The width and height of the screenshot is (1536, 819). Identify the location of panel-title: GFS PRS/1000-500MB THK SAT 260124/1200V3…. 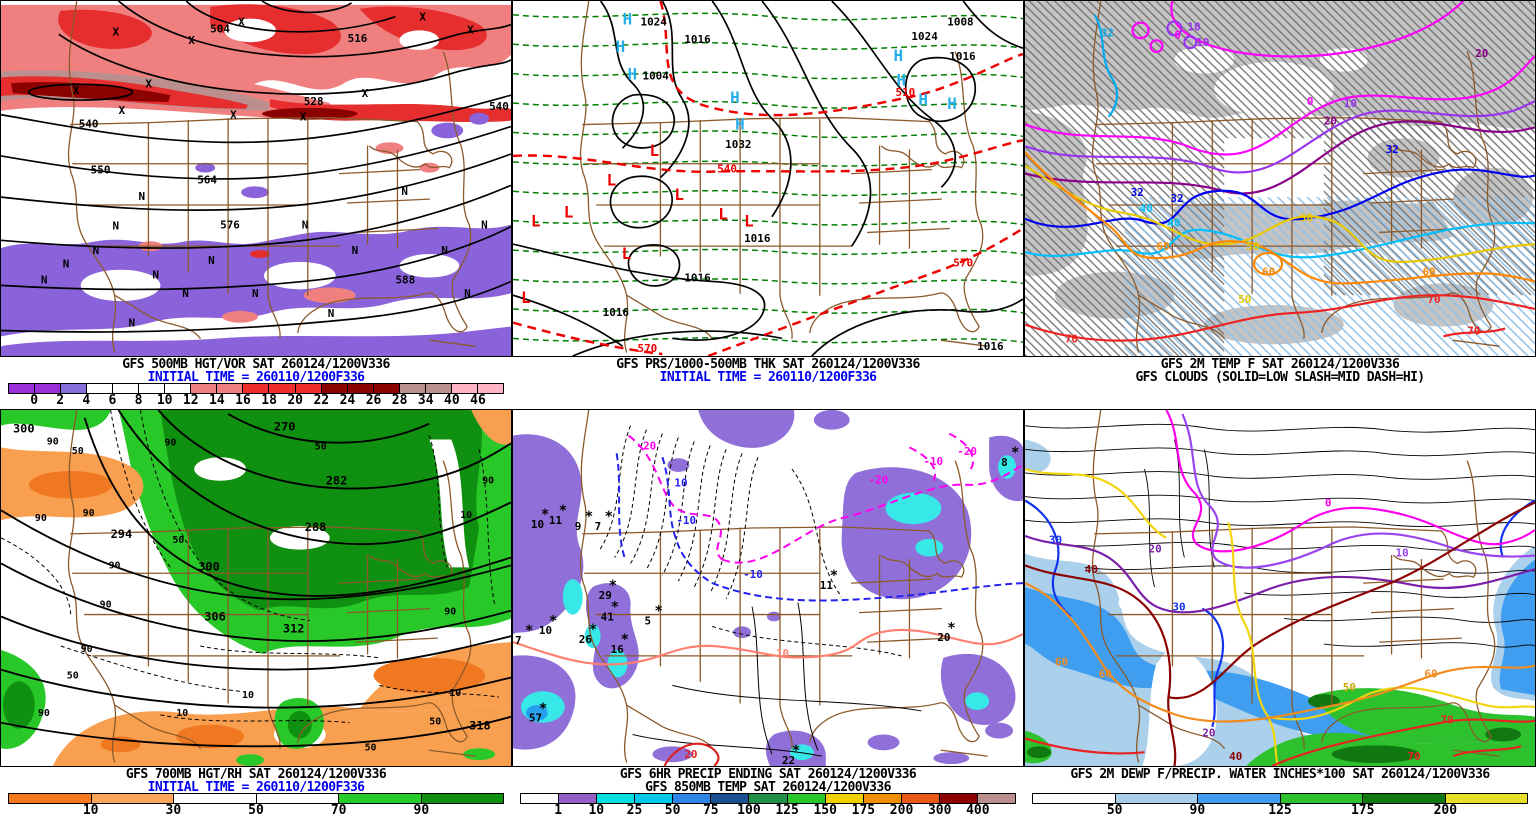
(768, 364).